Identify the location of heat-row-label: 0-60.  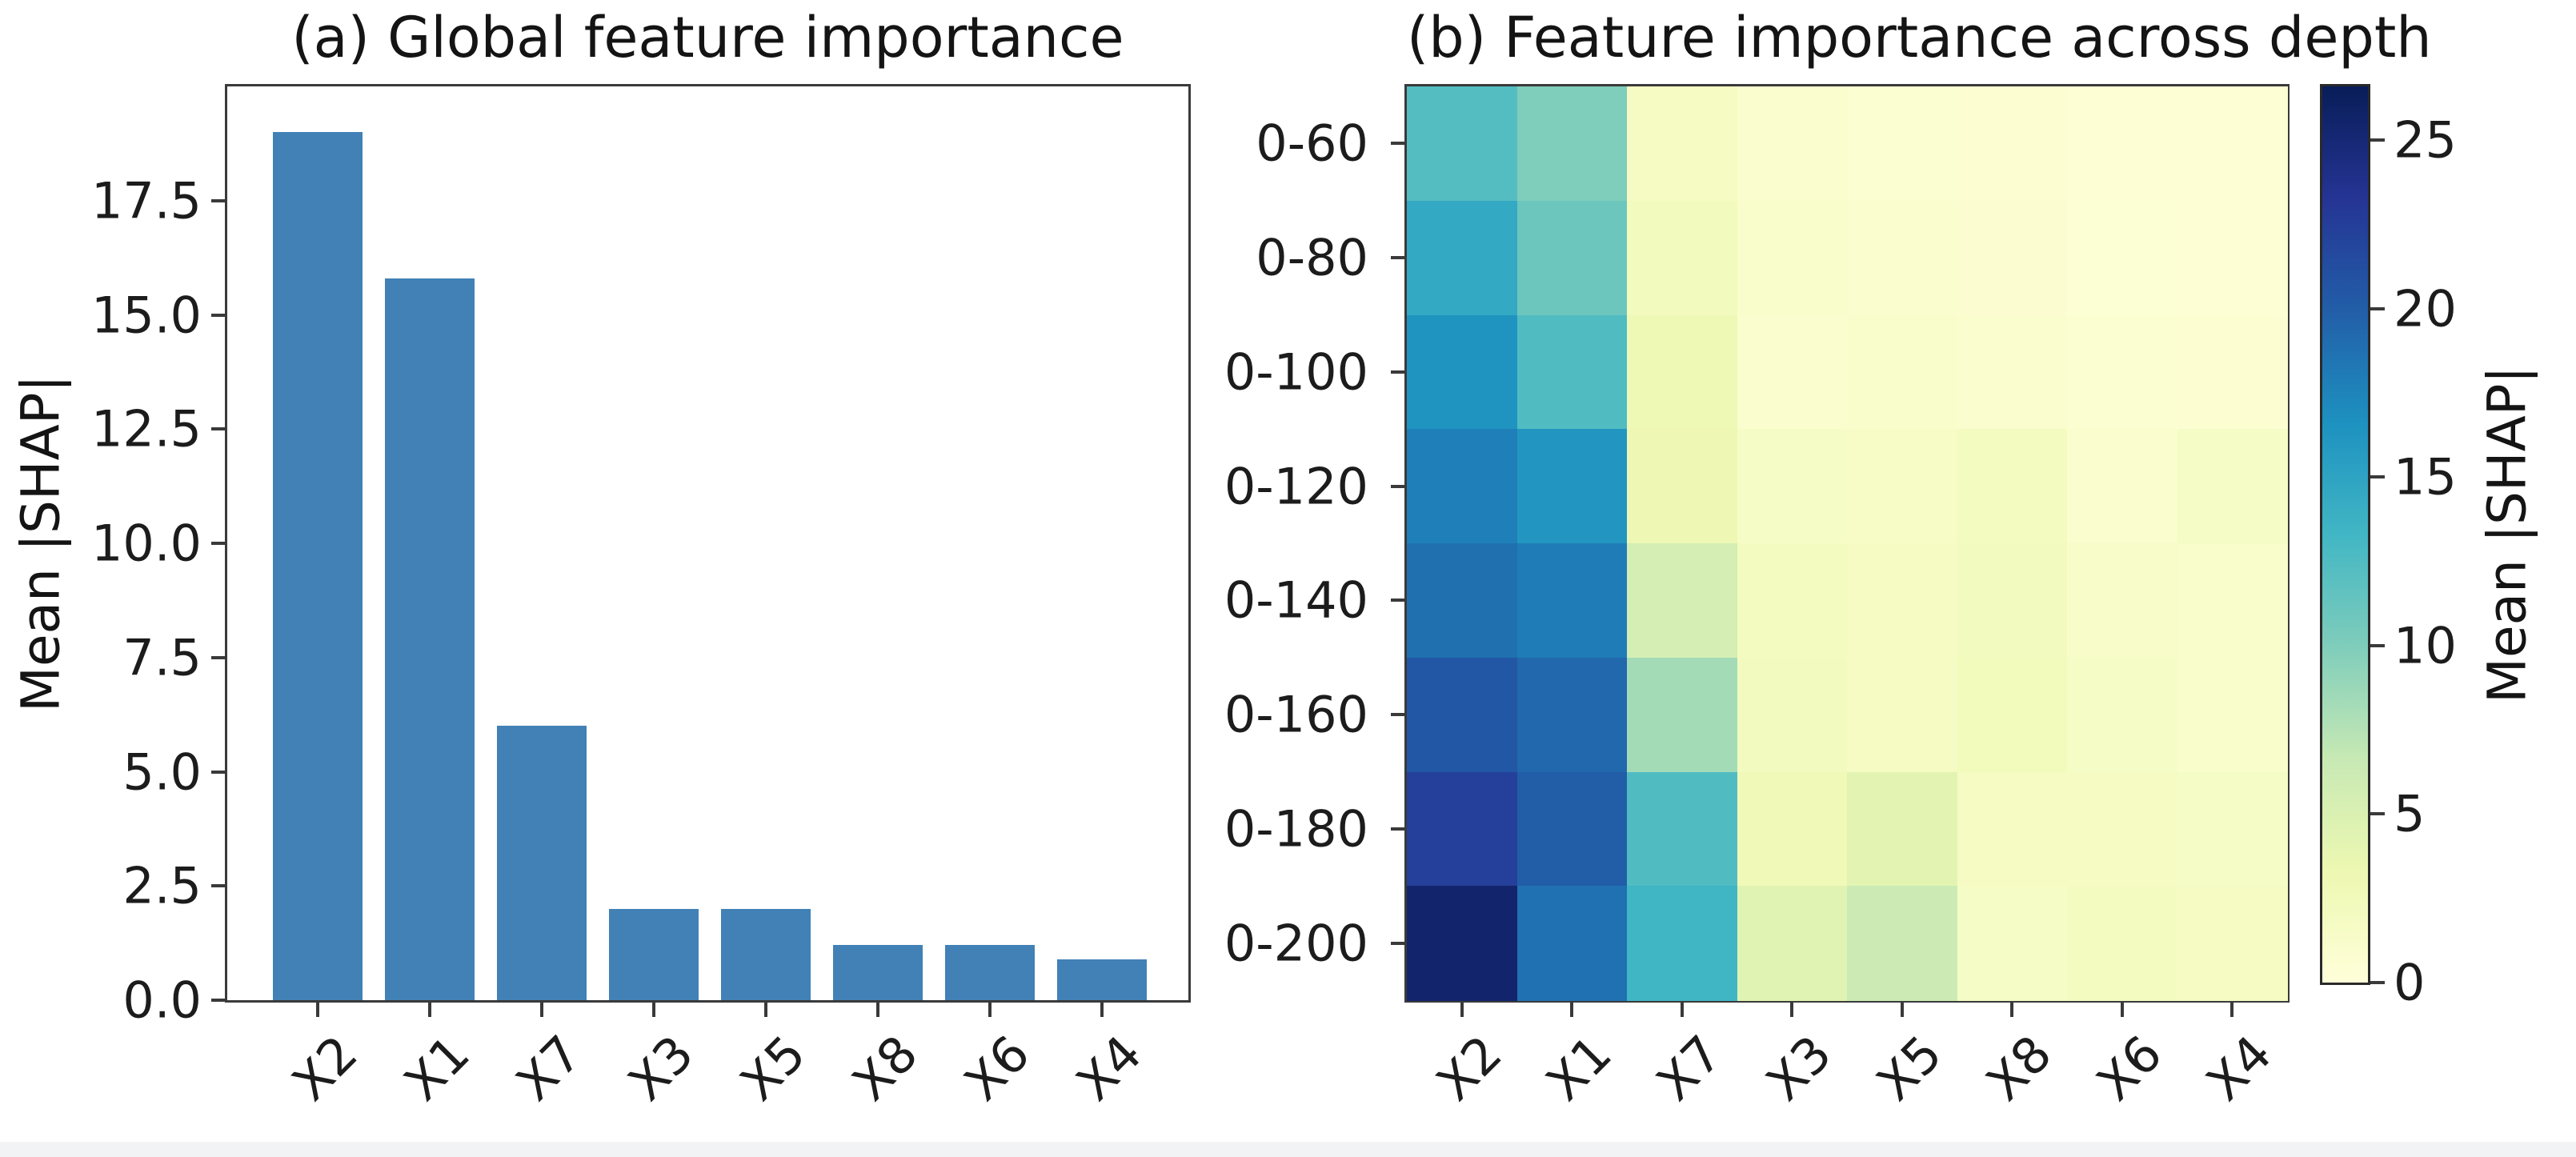
(1312, 143).